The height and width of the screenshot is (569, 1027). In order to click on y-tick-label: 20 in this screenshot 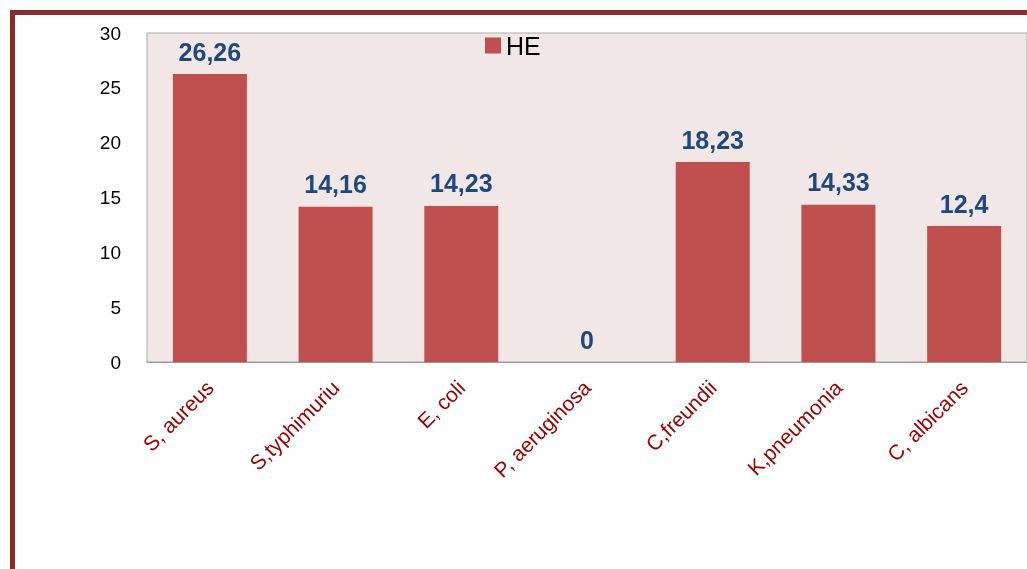, I will do `click(110, 143)`.